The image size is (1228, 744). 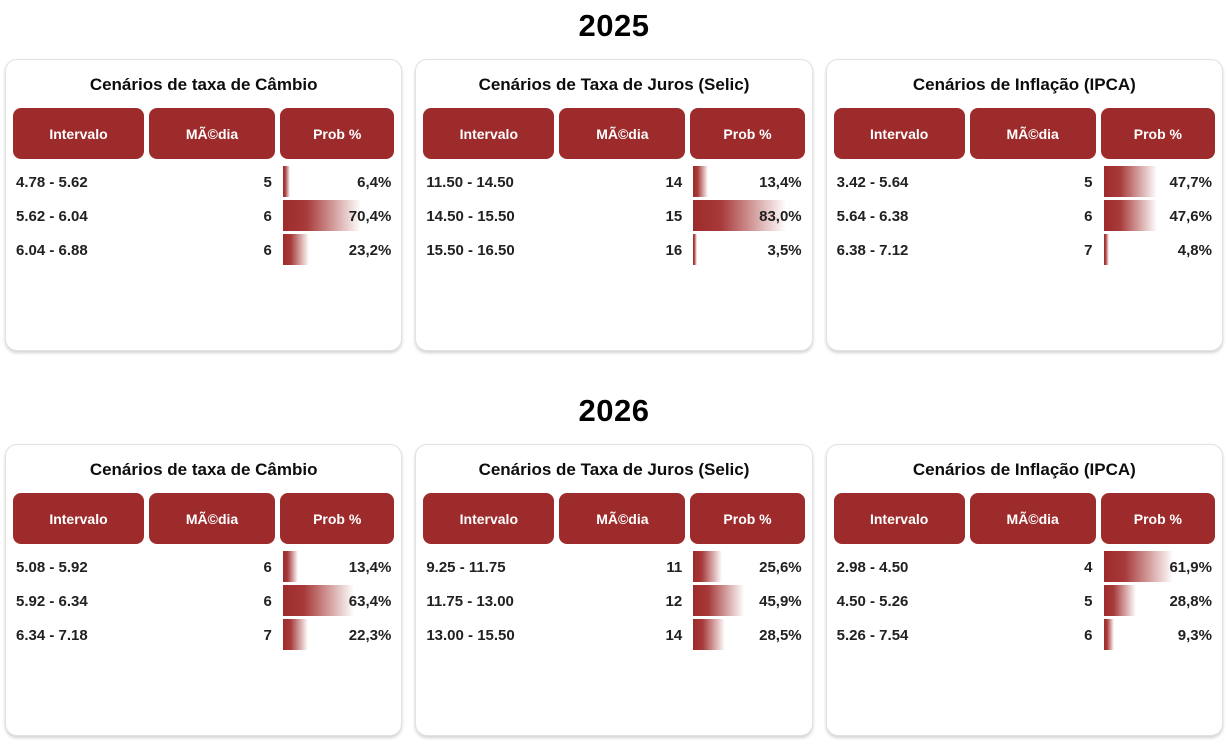 What do you see at coordinates (613, 601) in the screenshot?
I see `table-row: 11.75 - 13.00 12 45,9%` at bounding box center [613, 601].